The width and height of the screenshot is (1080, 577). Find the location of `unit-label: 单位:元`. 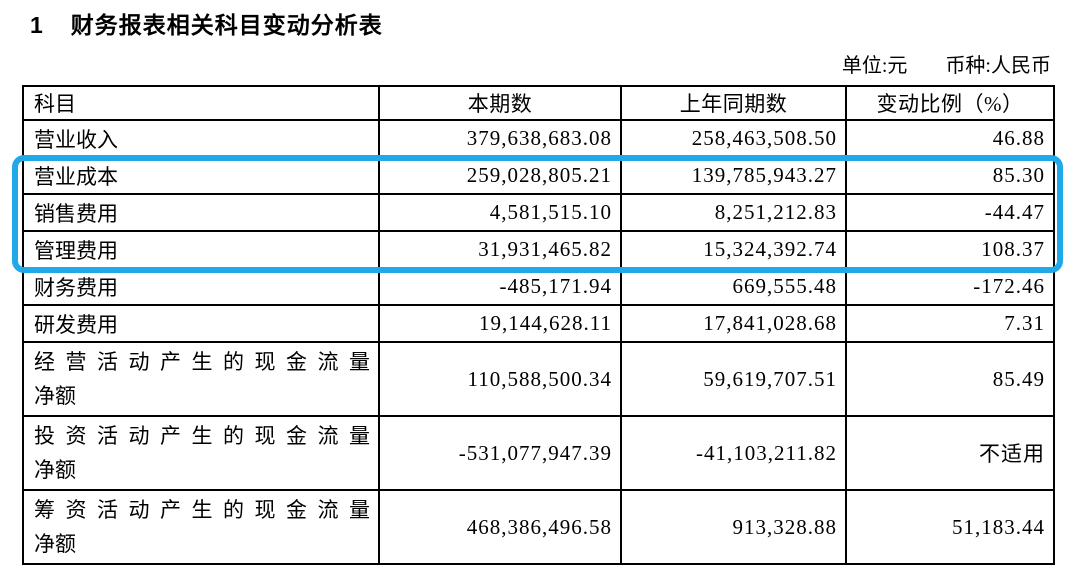

unit-label: 单位:元 is located at coordinates (874, 66).